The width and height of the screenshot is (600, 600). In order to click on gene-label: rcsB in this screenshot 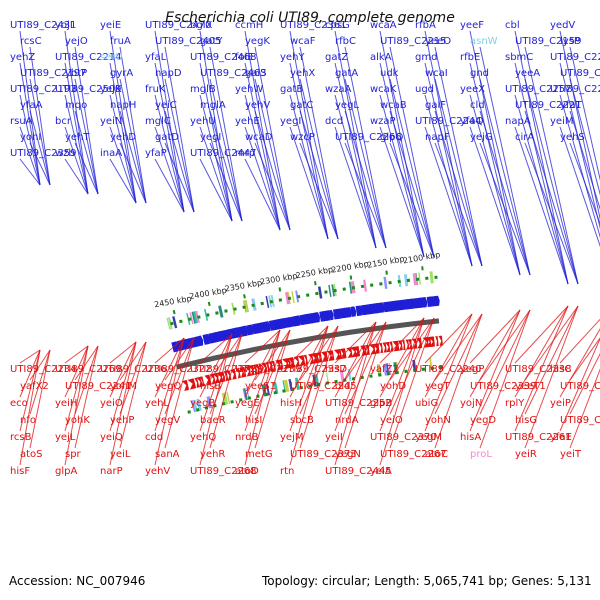, I will do `click(21, 437)`.